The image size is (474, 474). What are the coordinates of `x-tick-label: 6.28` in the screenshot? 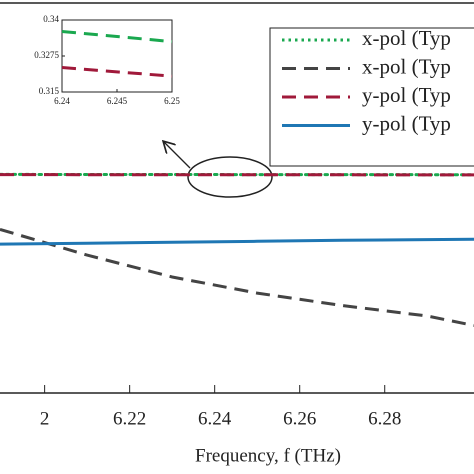 It's located at (384, 418).